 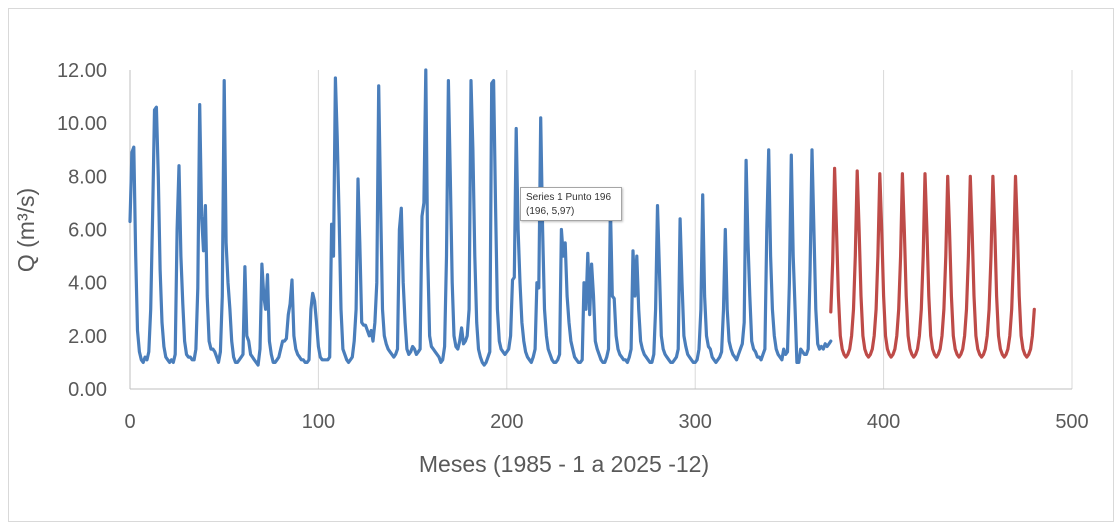 What do you see at coordinates (1071, 422) in the screenshot?
I see `x-tick-label: 500` at bounding box center [1071, 422].